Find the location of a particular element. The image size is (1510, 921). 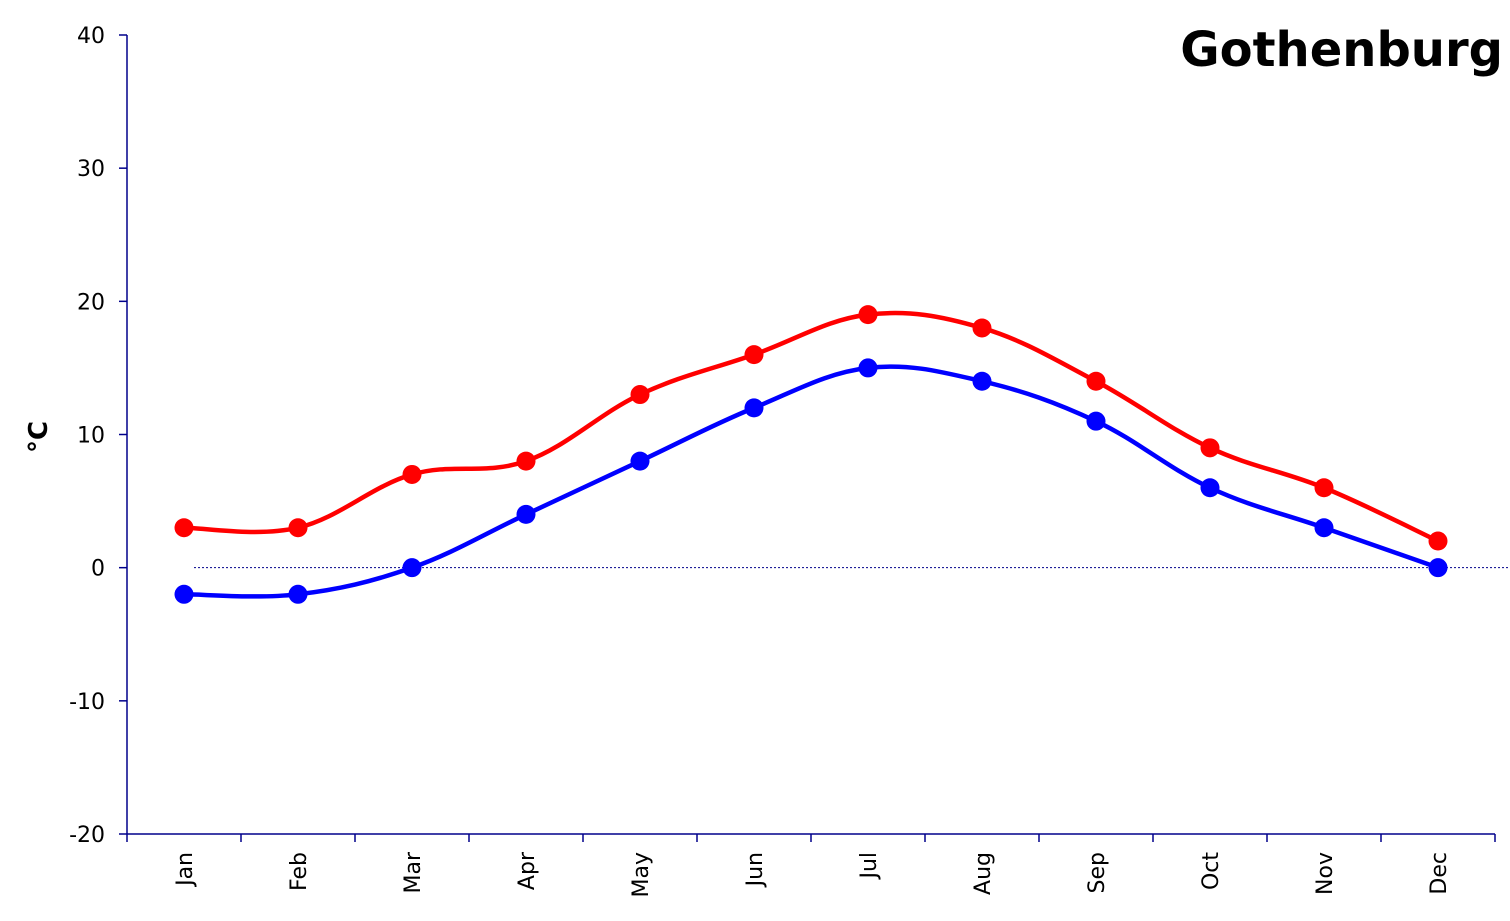

y-tick-label: 30 is located at coordinates (91, 169).